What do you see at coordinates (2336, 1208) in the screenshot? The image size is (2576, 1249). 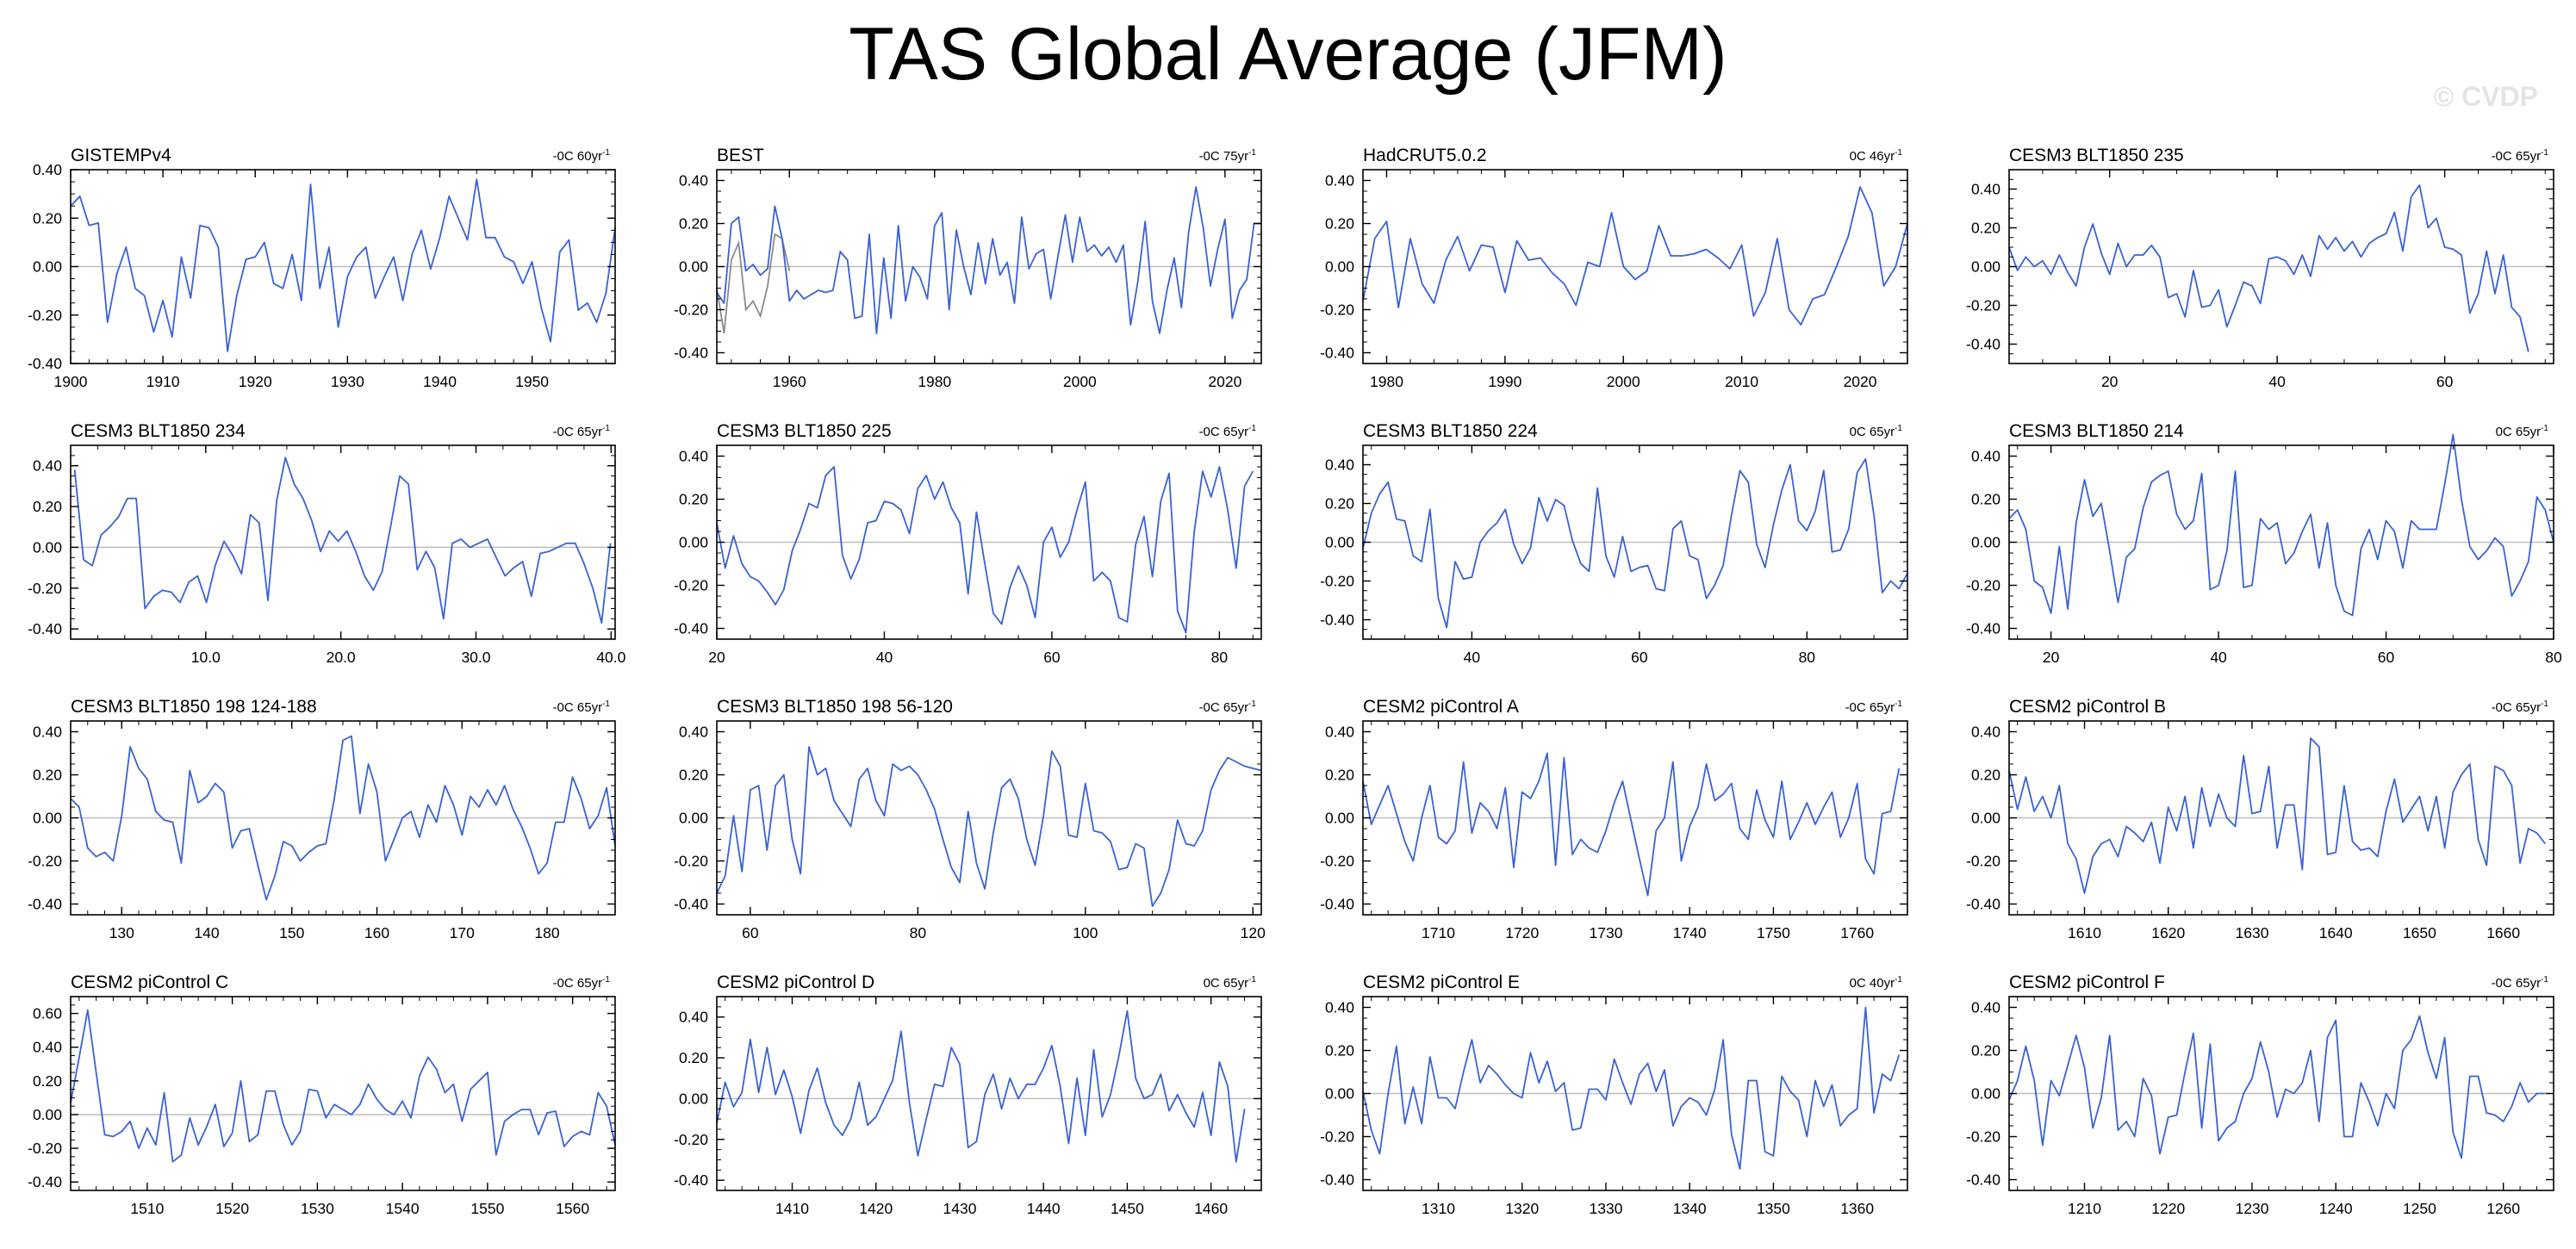 I see `x-tick-label: 1240` at bounding box center [2336, 1208].